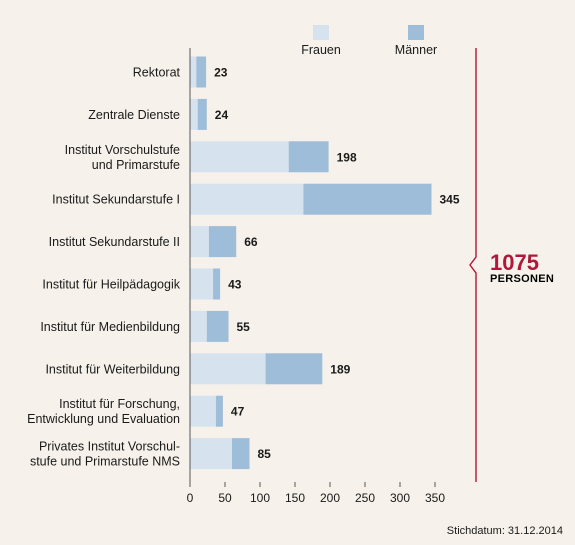 This screenshot has height=545, width=575. What do you see at coordinates (134, 115) in the screenshot?
I see `category-label: Zentrale Dienste` at bounding box center [134, 115].